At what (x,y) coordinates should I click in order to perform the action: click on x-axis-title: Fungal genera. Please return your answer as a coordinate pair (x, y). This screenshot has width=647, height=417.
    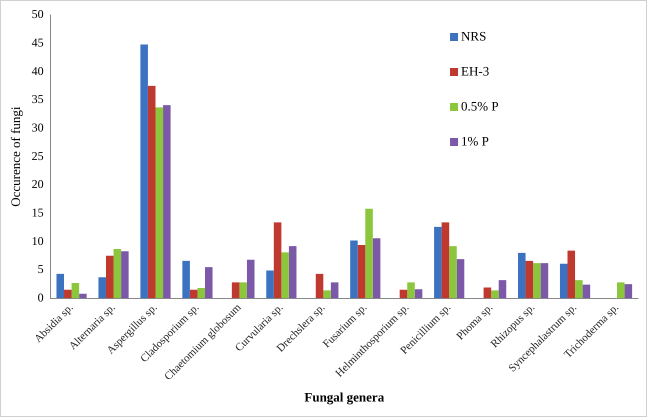
    Looking at the image, I should click on (344, 397).